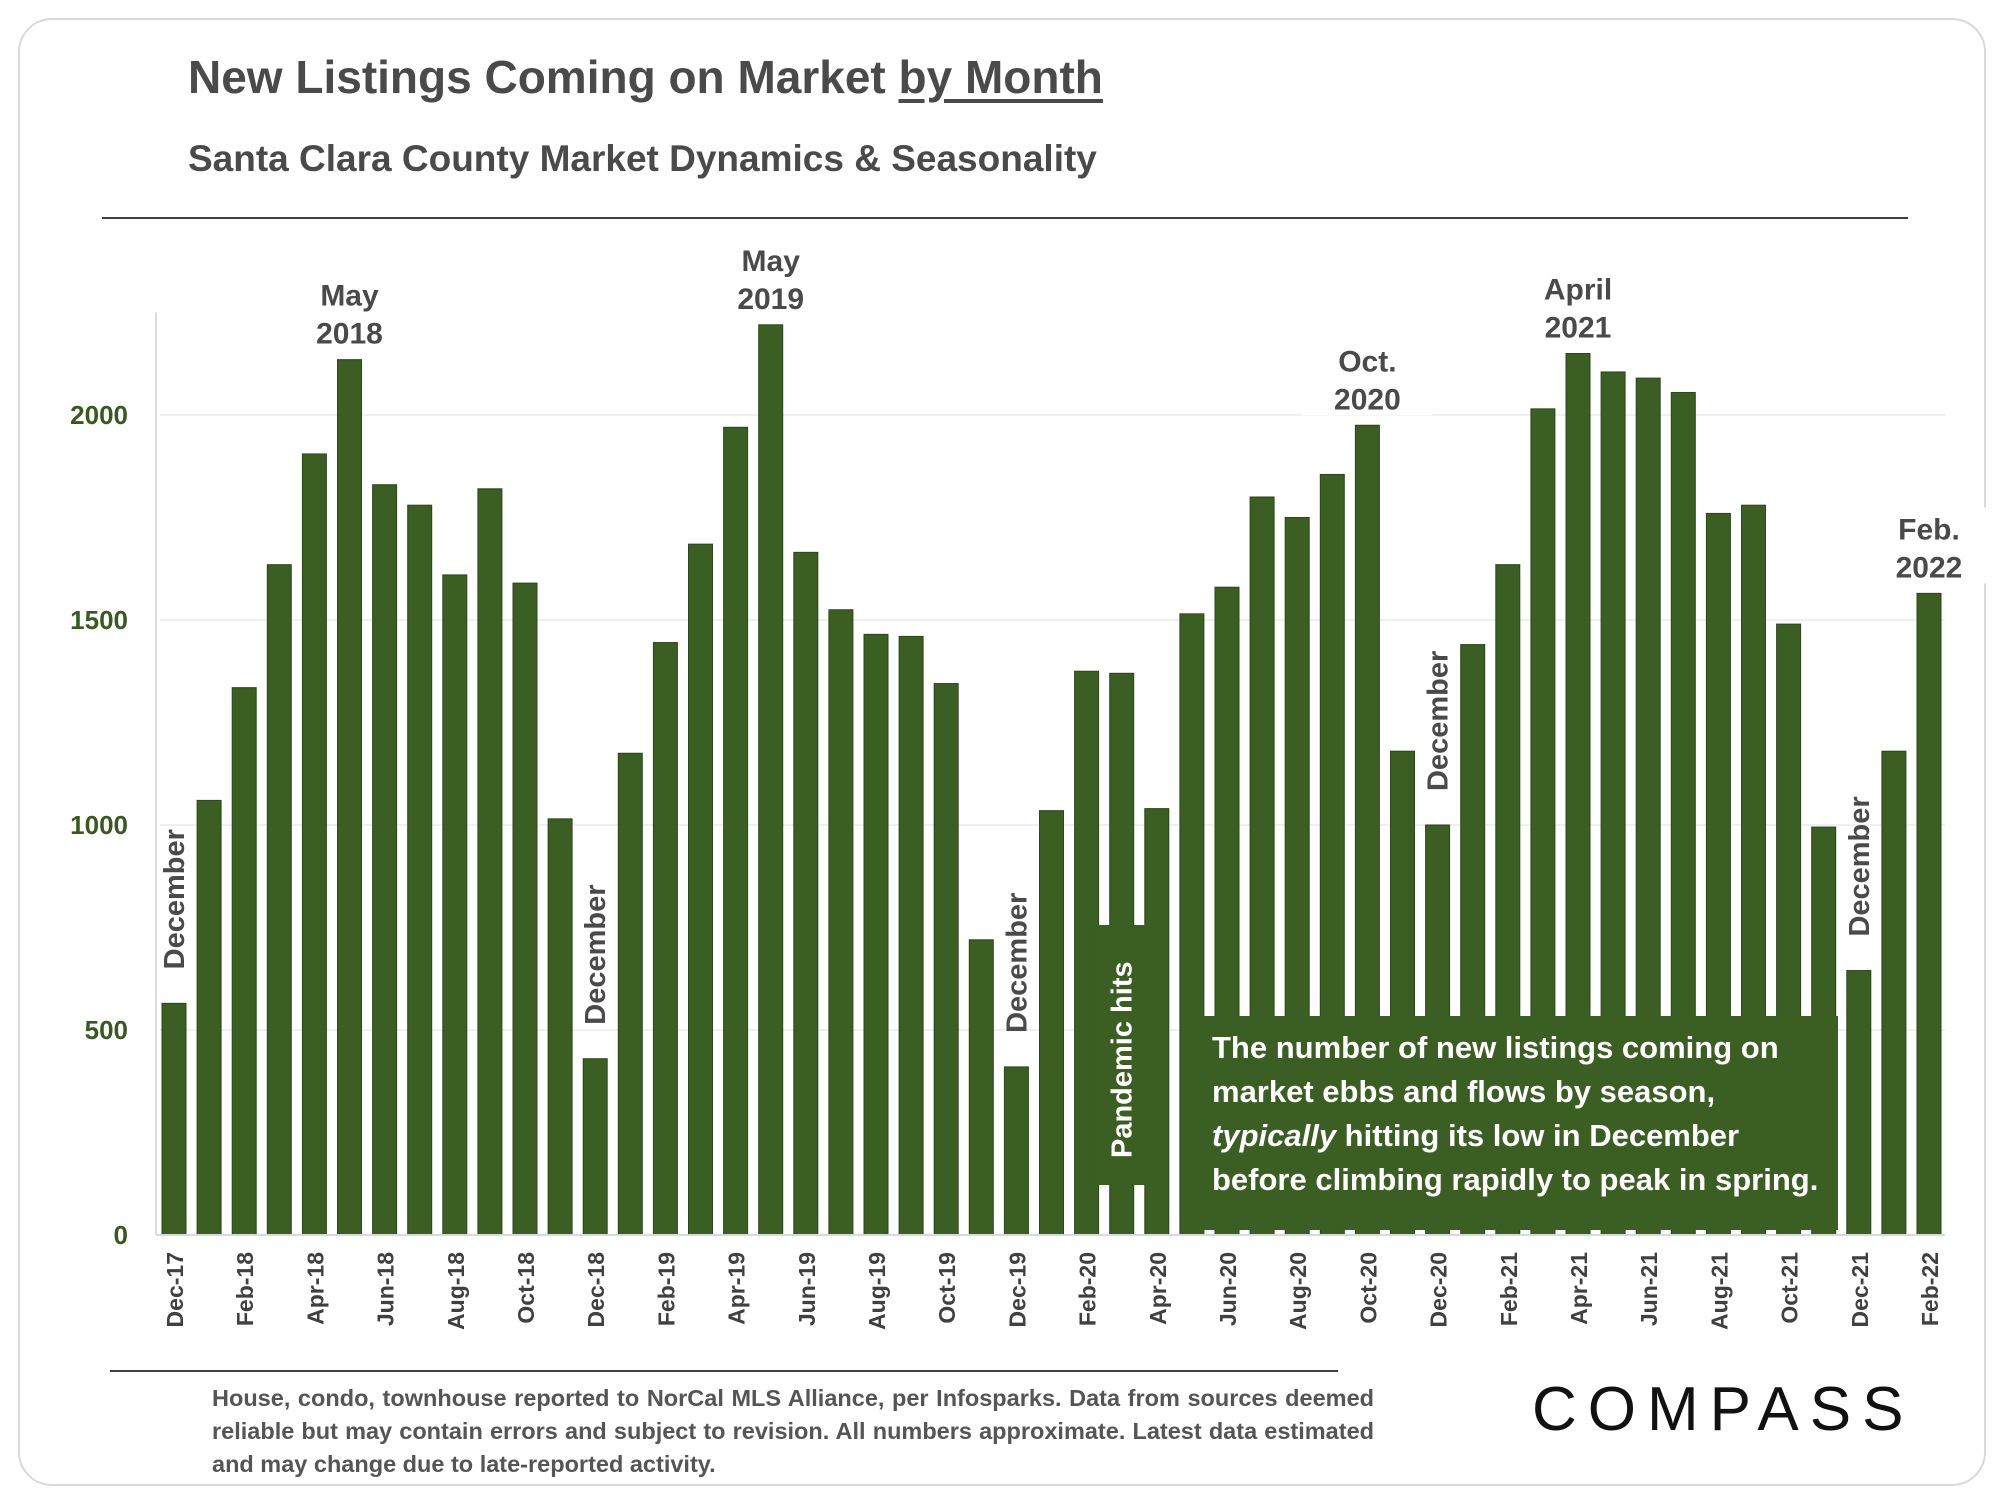 The width and height of the screenshot is (2000, 1500). Describe the element at coordinates (1000, 77) in the screenshot. I see `title-underlined: by Month` at that location.